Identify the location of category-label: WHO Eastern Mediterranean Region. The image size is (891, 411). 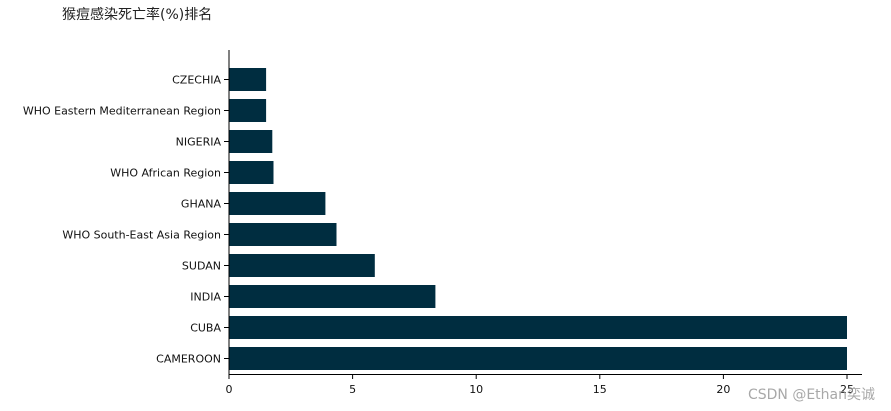
(122, 111).